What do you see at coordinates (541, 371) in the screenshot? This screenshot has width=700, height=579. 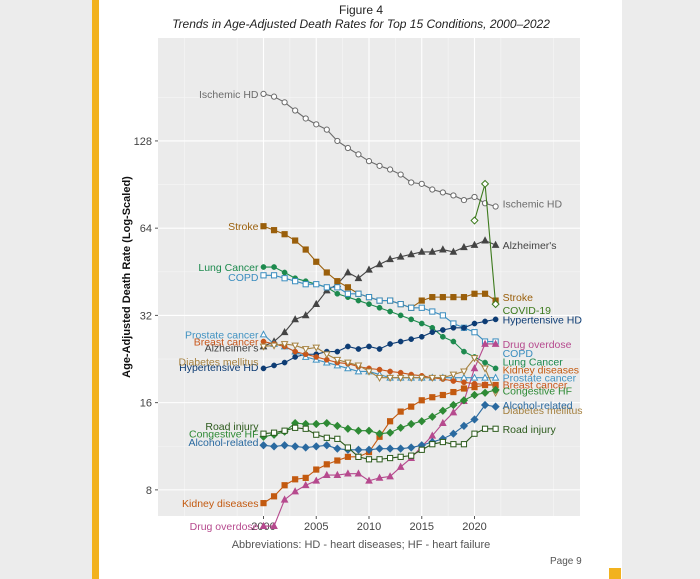 I see `series-end-label: Kidney diseases` at bounding box center [541, 371].